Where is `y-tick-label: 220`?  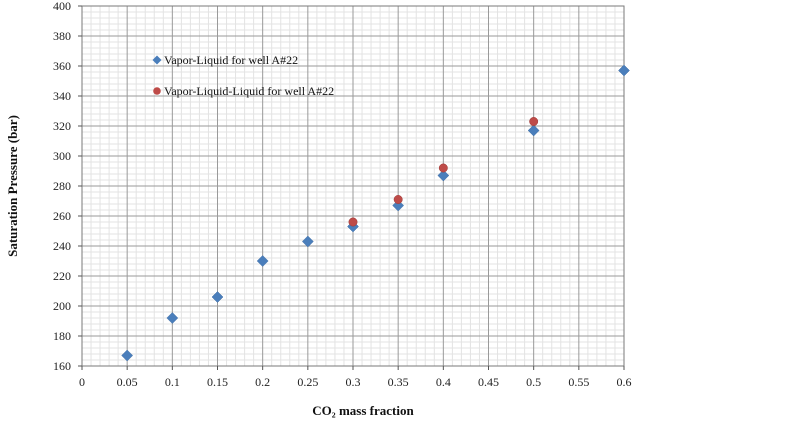 y-tick-label: 220 is located at coordinates (62, 276).